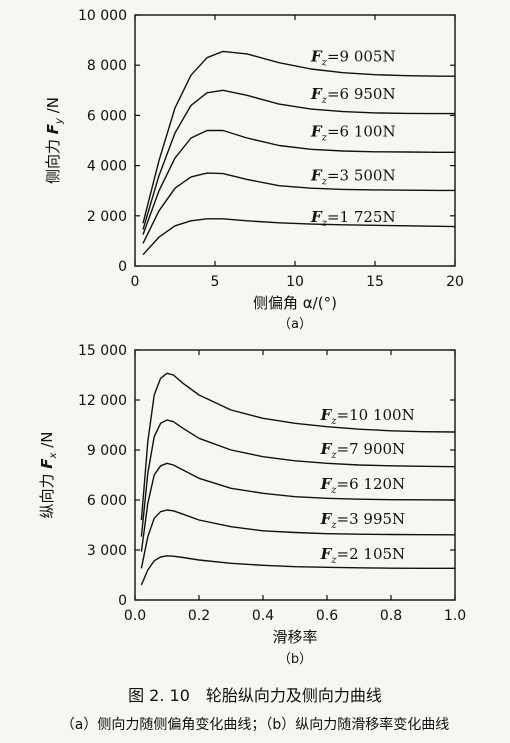  I want to click on series-label-value: =6 100N, so click(361, 132).